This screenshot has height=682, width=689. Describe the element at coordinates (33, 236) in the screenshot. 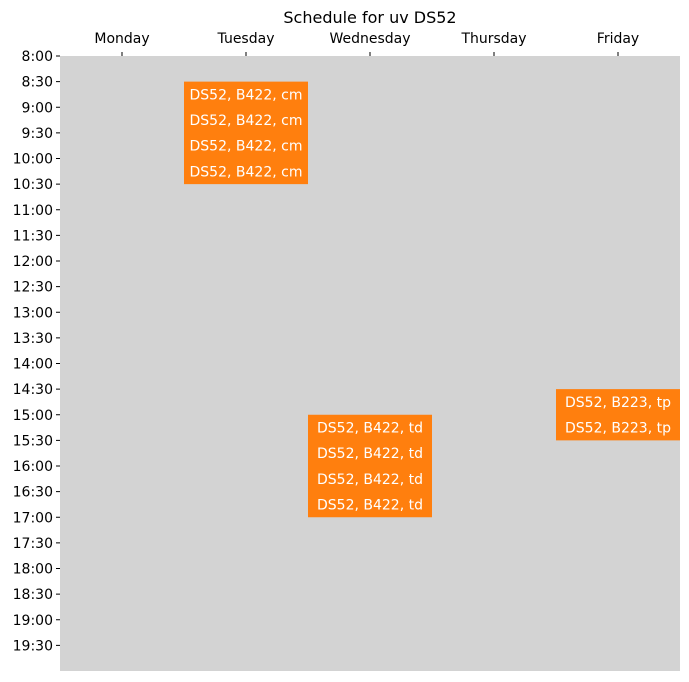

I see `time-label: 11:30` at that location.